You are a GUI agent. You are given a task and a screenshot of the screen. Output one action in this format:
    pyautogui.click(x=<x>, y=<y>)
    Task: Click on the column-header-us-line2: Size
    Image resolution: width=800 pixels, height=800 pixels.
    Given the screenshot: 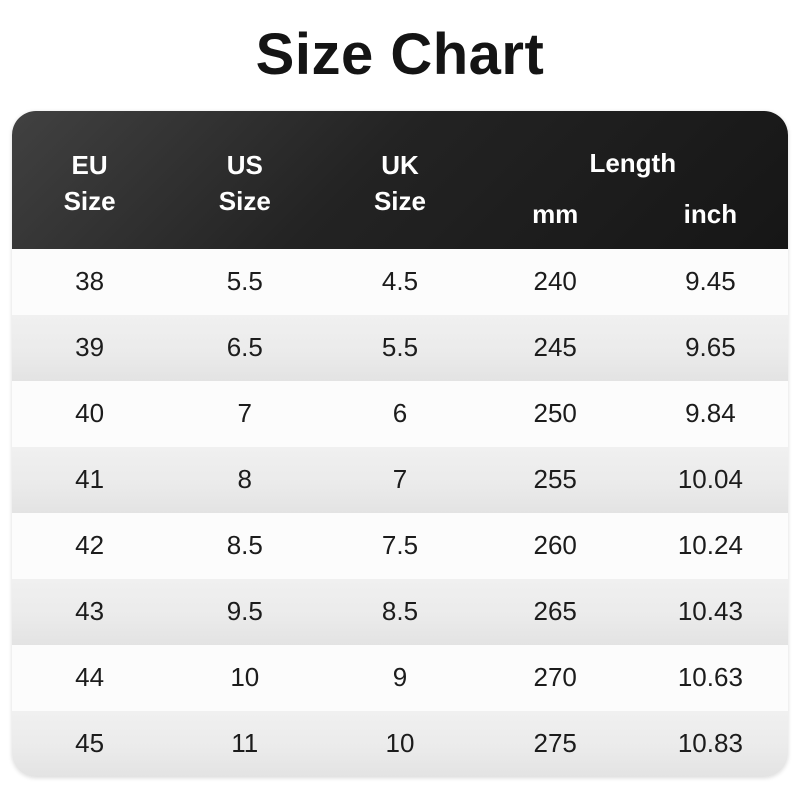 What is the action you would take?
    pyautogui.click(x=244, y=200)
    